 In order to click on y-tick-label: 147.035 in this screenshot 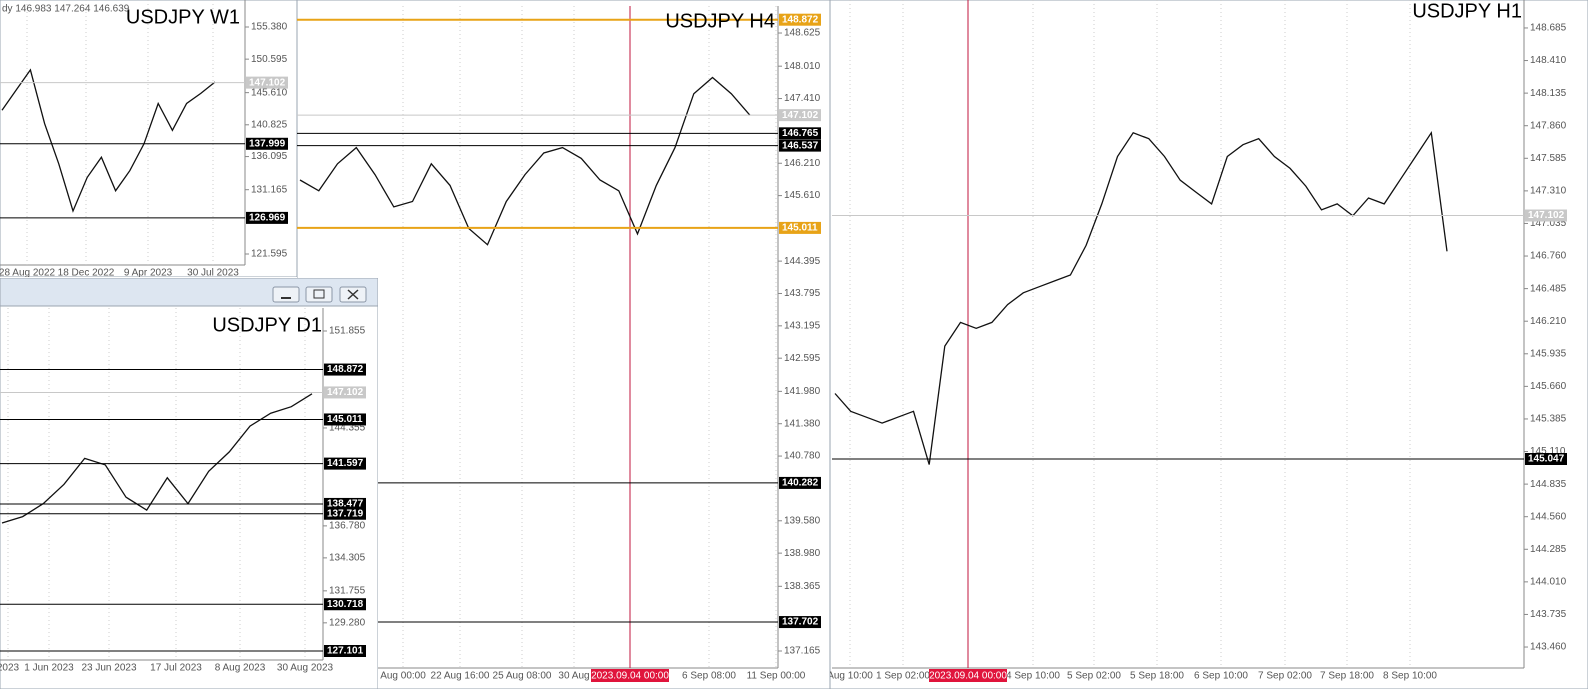, I will do `click(1548, 223)`.